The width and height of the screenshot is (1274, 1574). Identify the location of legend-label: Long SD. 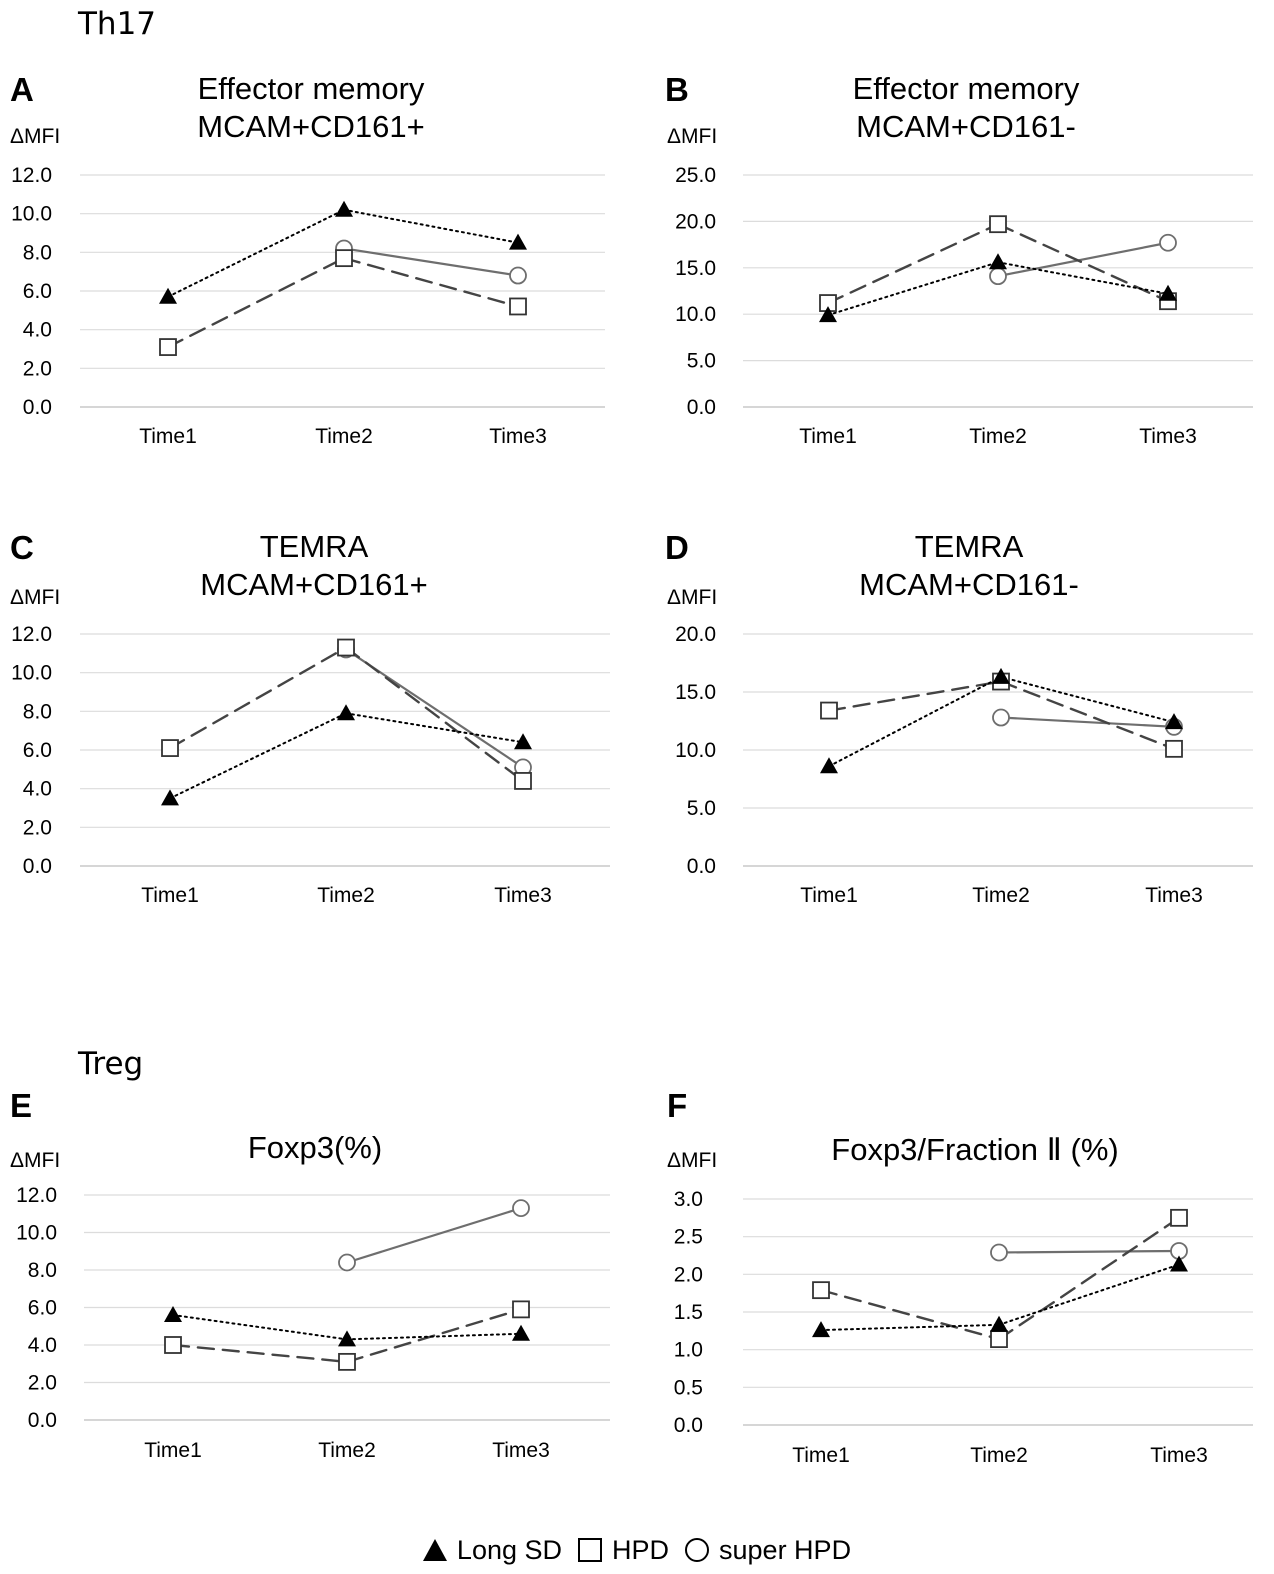
(509, 1549).